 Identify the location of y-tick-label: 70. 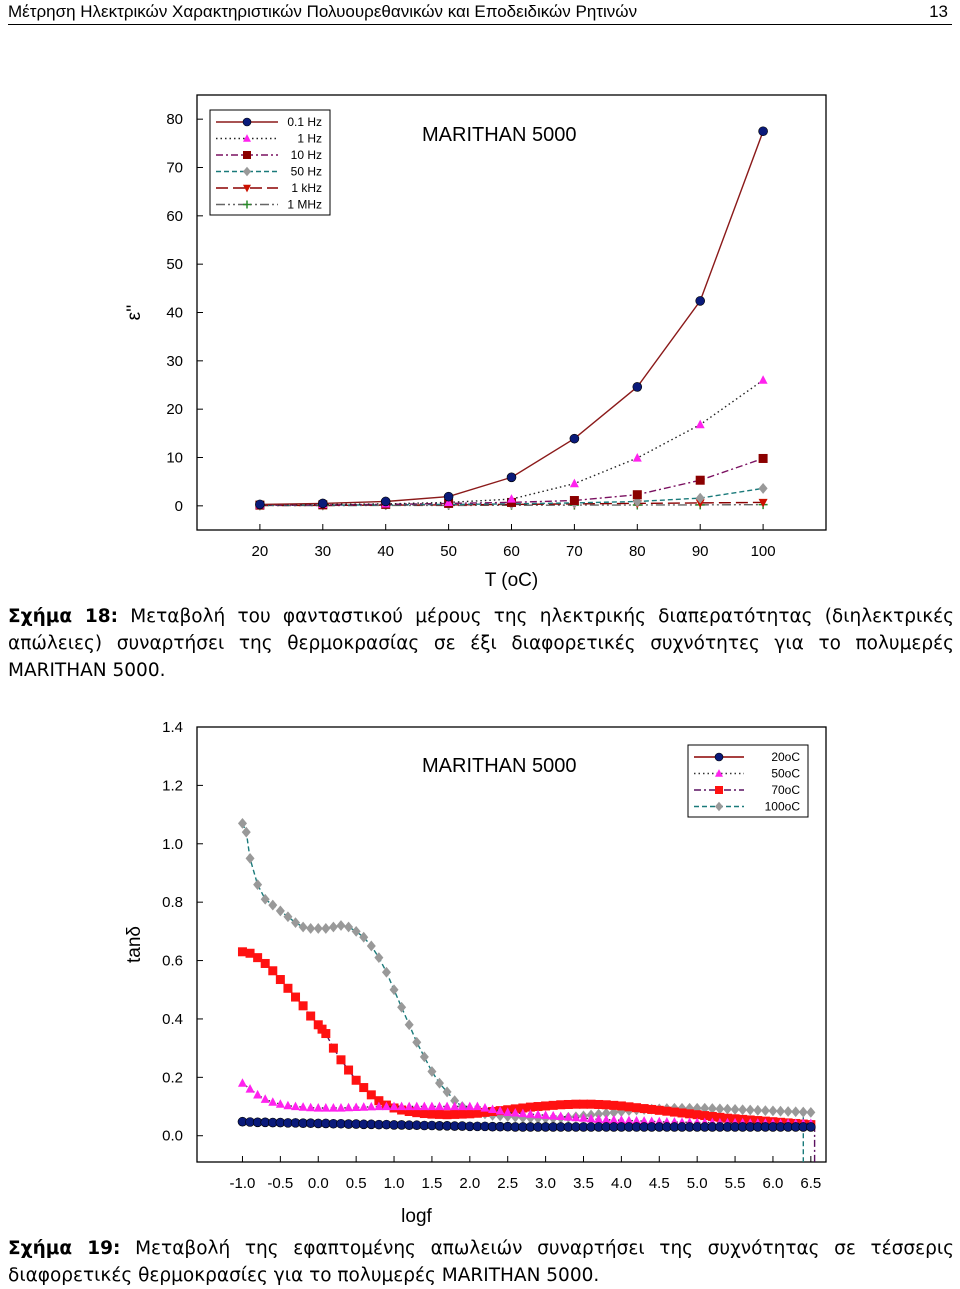
(174, 168).